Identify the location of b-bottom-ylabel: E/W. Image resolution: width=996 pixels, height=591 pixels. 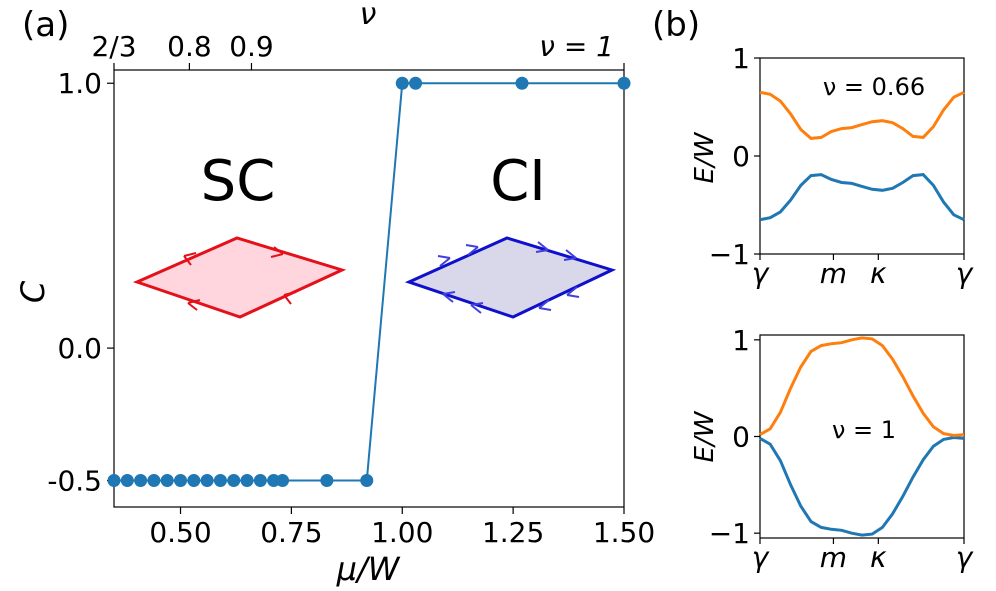
(705, 436).